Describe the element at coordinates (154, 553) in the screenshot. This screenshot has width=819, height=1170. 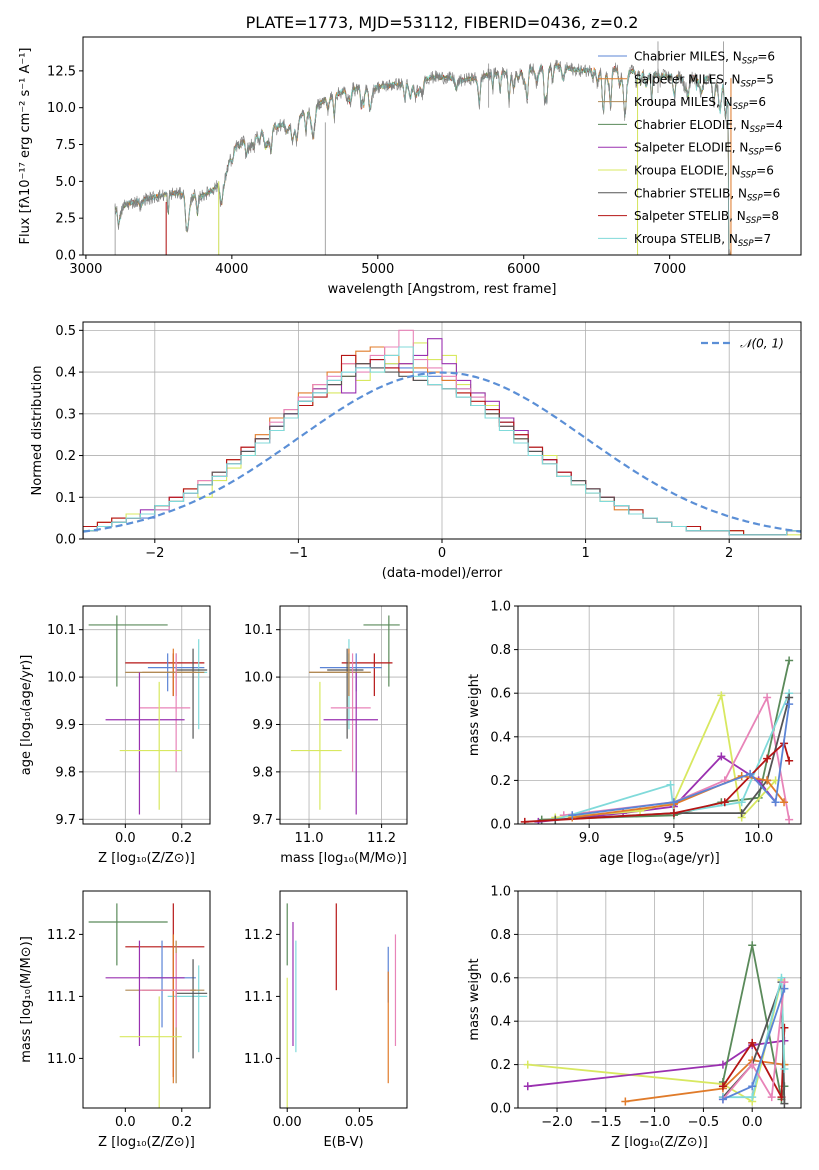
I see `x-tick-label: −2` at that location.